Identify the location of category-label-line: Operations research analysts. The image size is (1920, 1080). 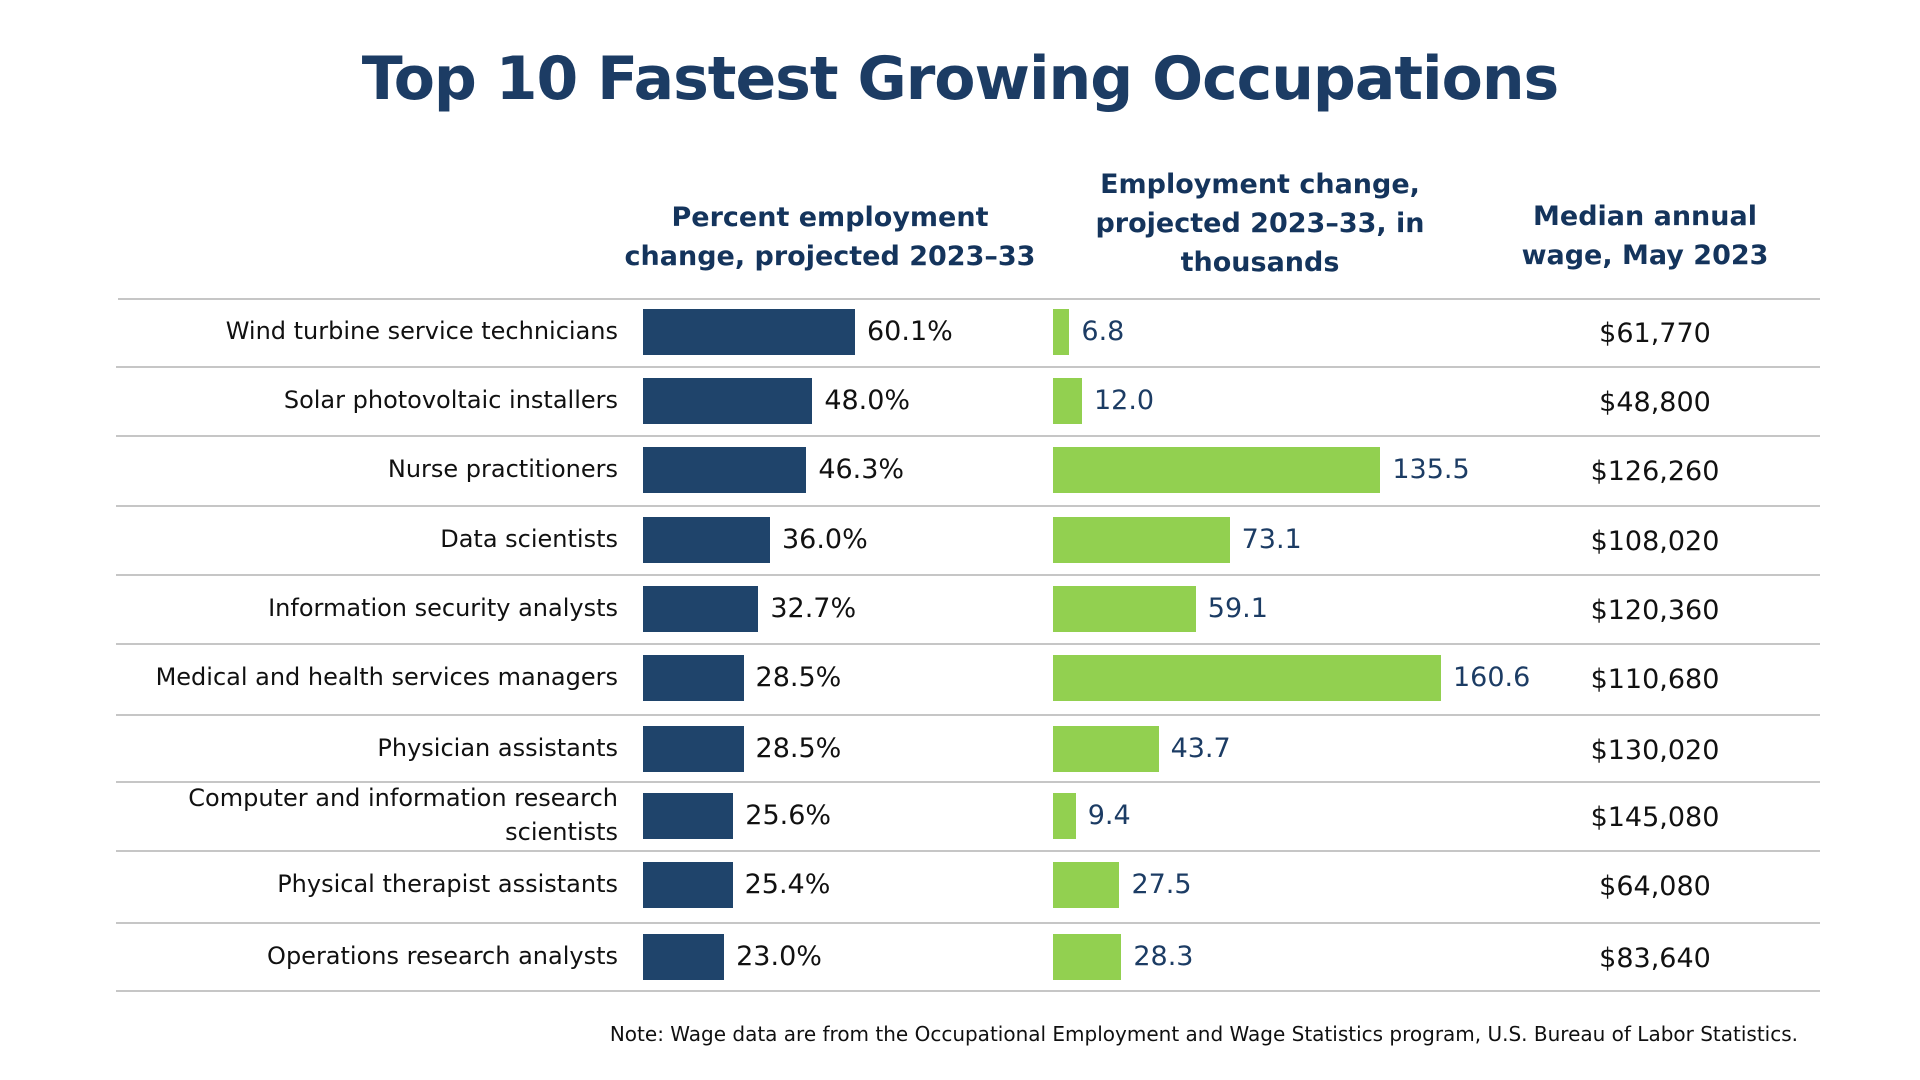
(442, 955).